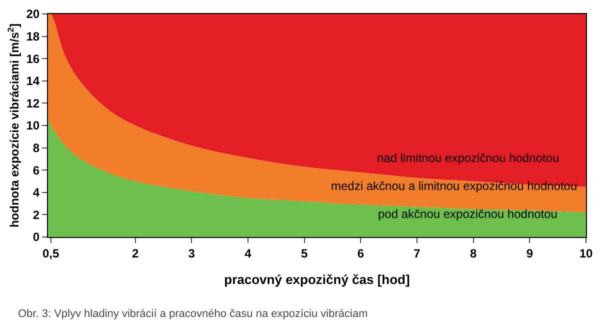 The width and height of the screenshot is (600, 327). Describe the element at coordinates (36, 148) in the screenshot. I see `y-tick-label: 8` at that location.